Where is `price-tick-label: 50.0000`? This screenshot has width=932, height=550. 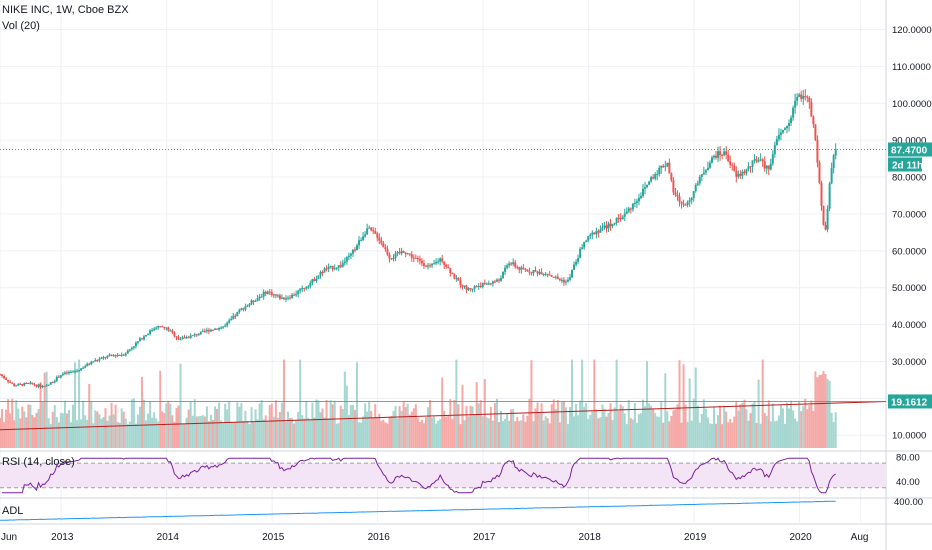 price-tick-label: 50.0000 is located at coordinates (909, 288).